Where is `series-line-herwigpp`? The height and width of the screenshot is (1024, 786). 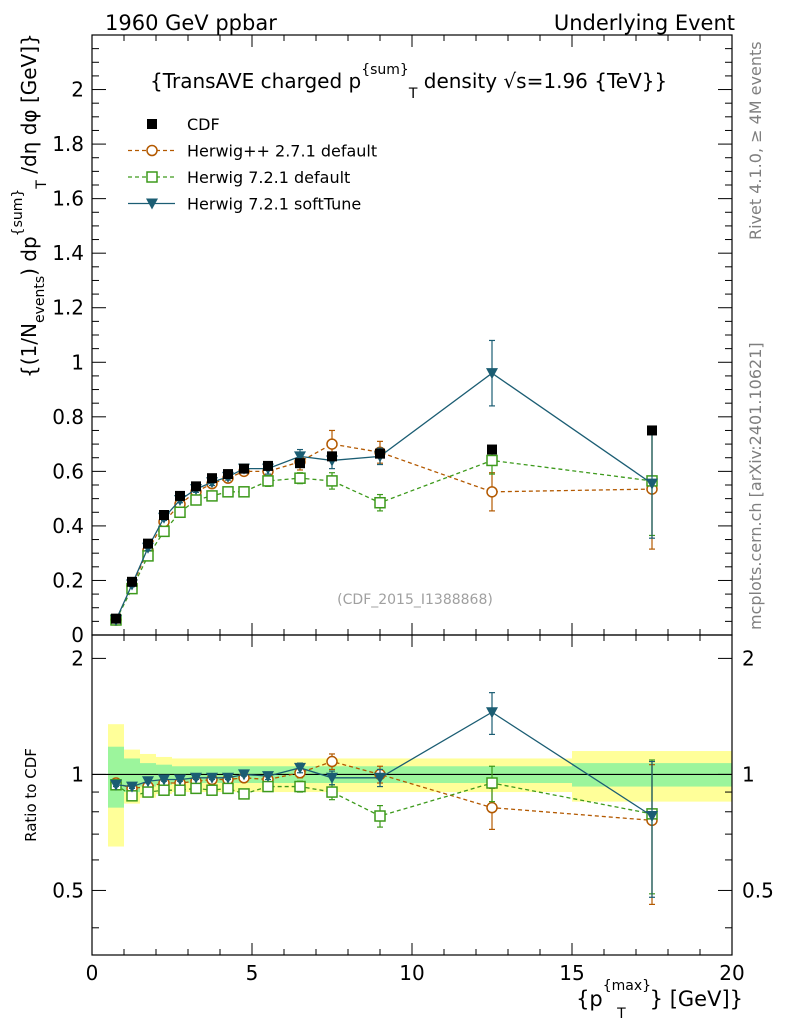
series-line-herwigpp is located at coordinates (384, 532).